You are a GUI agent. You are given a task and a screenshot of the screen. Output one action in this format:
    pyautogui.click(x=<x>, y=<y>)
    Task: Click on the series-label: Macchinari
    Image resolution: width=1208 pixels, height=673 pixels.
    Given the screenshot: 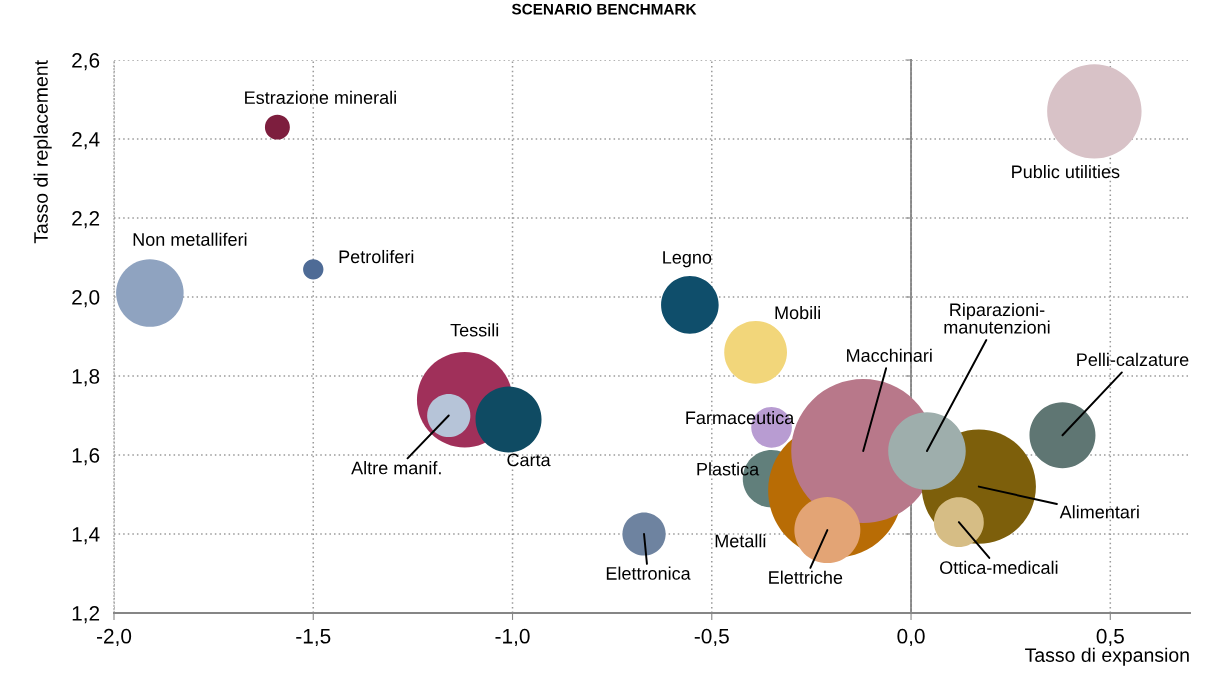 What is the action you would take?
    pyautogui.click(x=889, y=355)
    